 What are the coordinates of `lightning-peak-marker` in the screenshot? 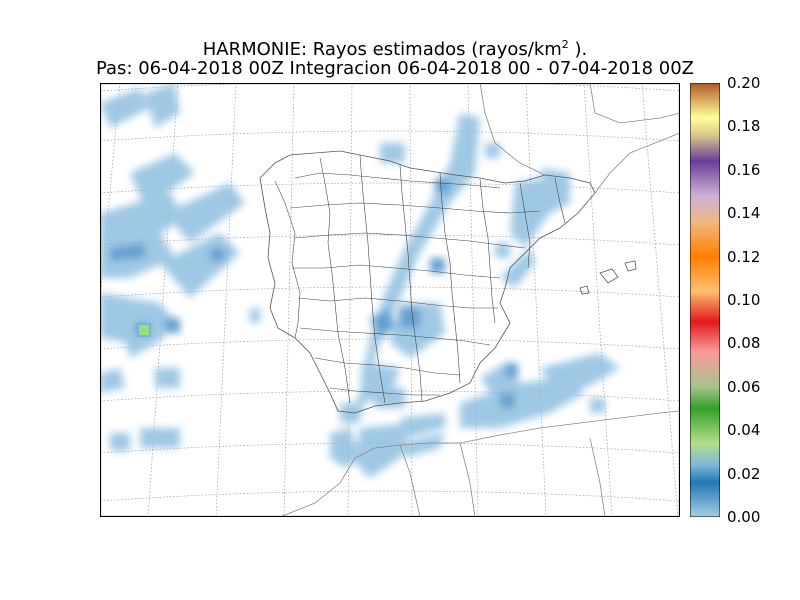 It's located at (144, 330).